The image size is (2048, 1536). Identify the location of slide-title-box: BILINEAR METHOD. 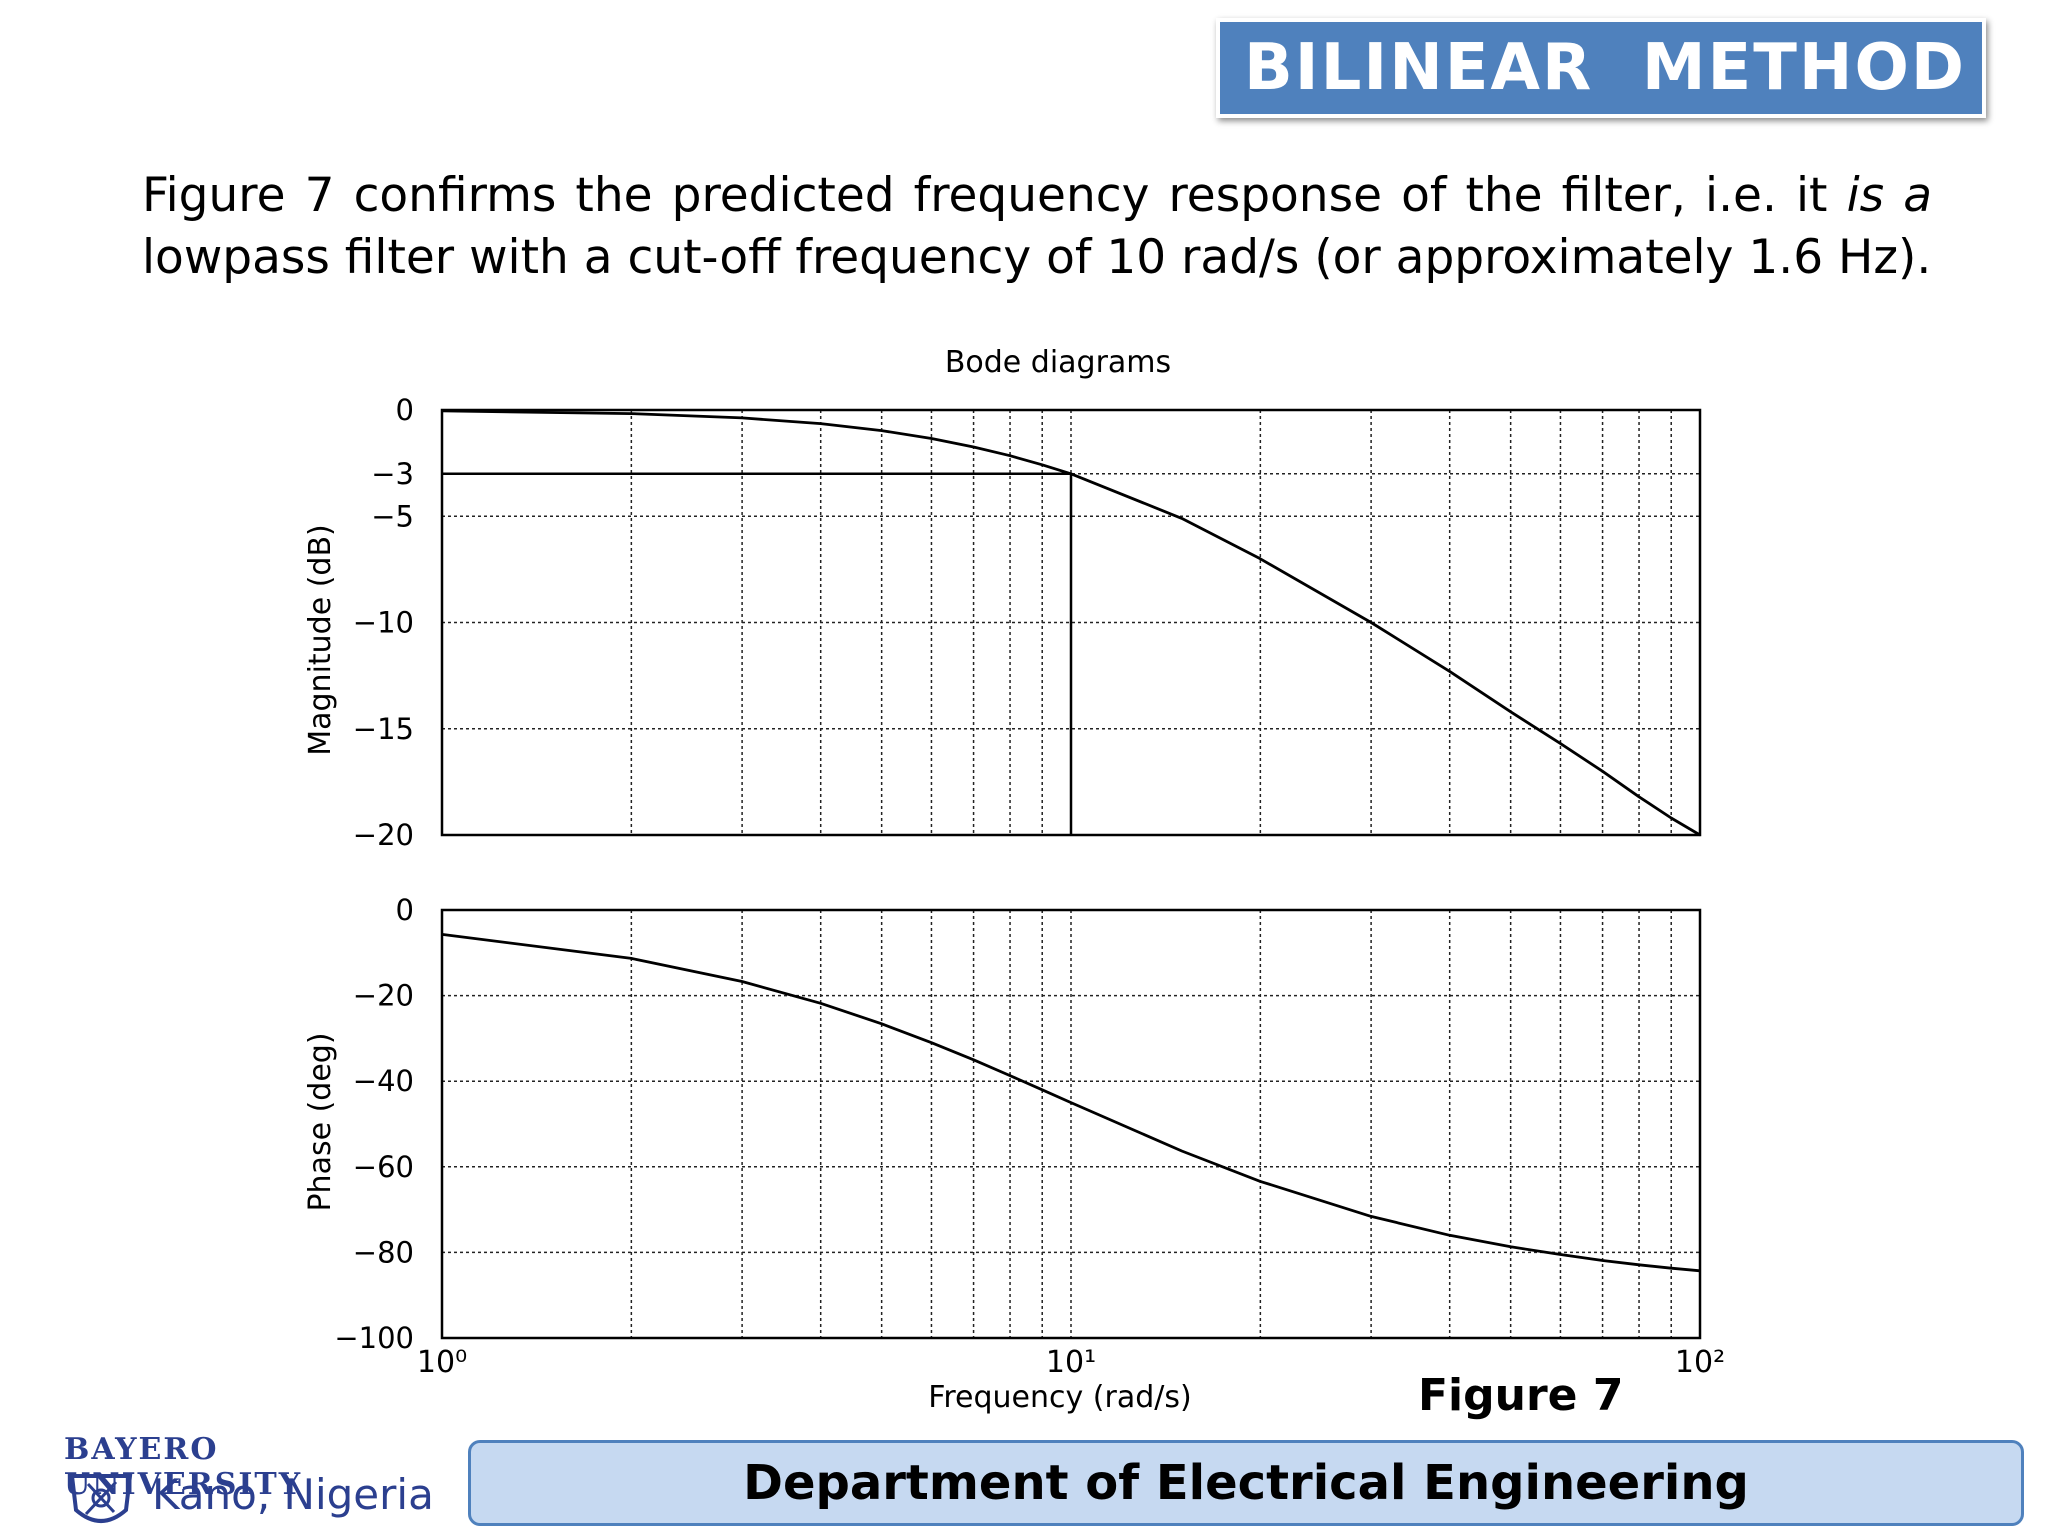
(1601, 68).